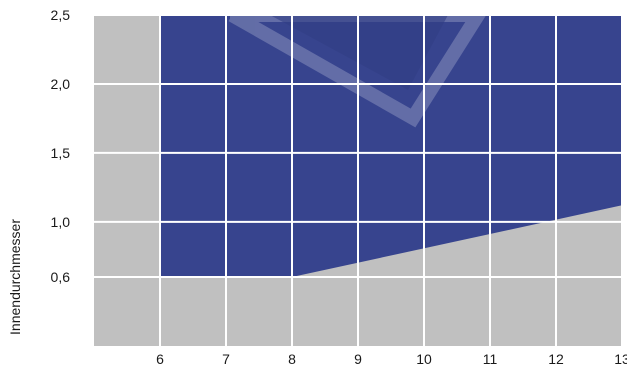  I want to click on x-tick-label-5: 11, so click(490, 359).